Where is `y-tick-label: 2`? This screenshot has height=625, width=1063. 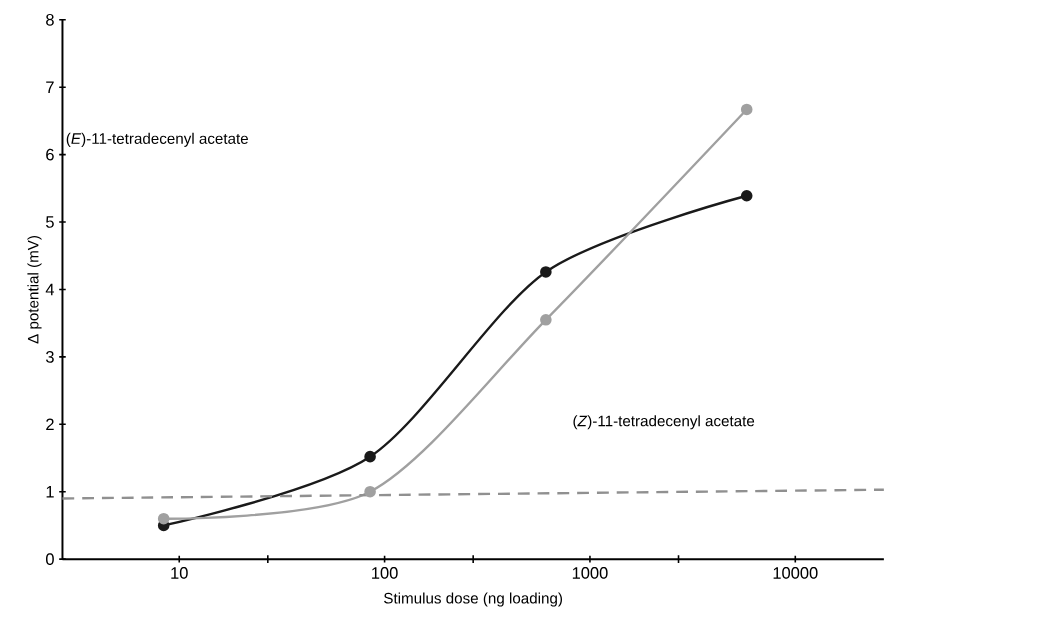
y-tick-label: 2 is located at coordinates (50, 424).